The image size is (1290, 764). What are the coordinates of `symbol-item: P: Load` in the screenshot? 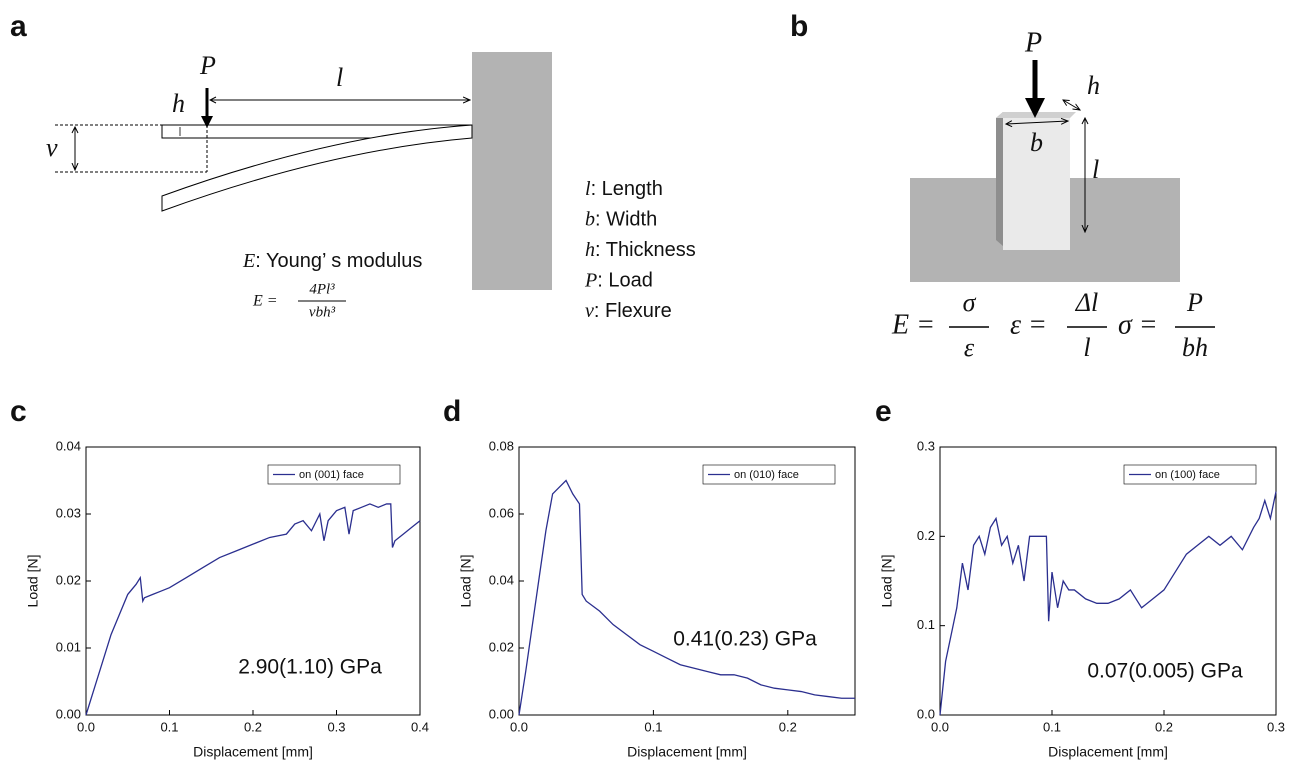 It's located at (618, 280).